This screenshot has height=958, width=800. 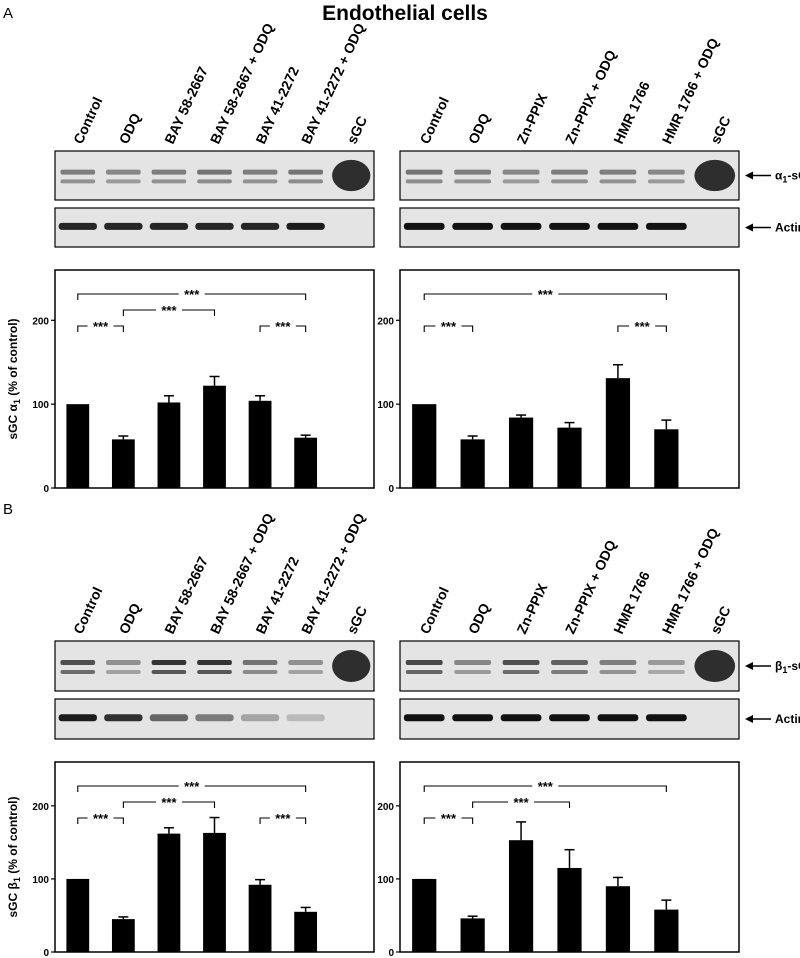 I want to click on figure-title: Endothelial cells, so click(x=405, y=13).